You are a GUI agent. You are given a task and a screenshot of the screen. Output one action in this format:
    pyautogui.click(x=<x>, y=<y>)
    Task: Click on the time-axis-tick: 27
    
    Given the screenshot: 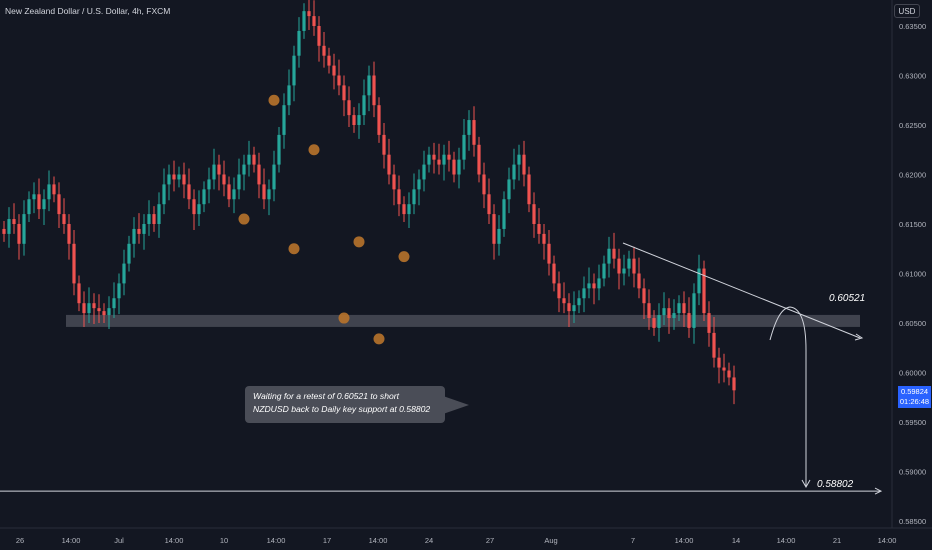 What is the action you would take?
    pyautogui.click(x=490, y=540)
    